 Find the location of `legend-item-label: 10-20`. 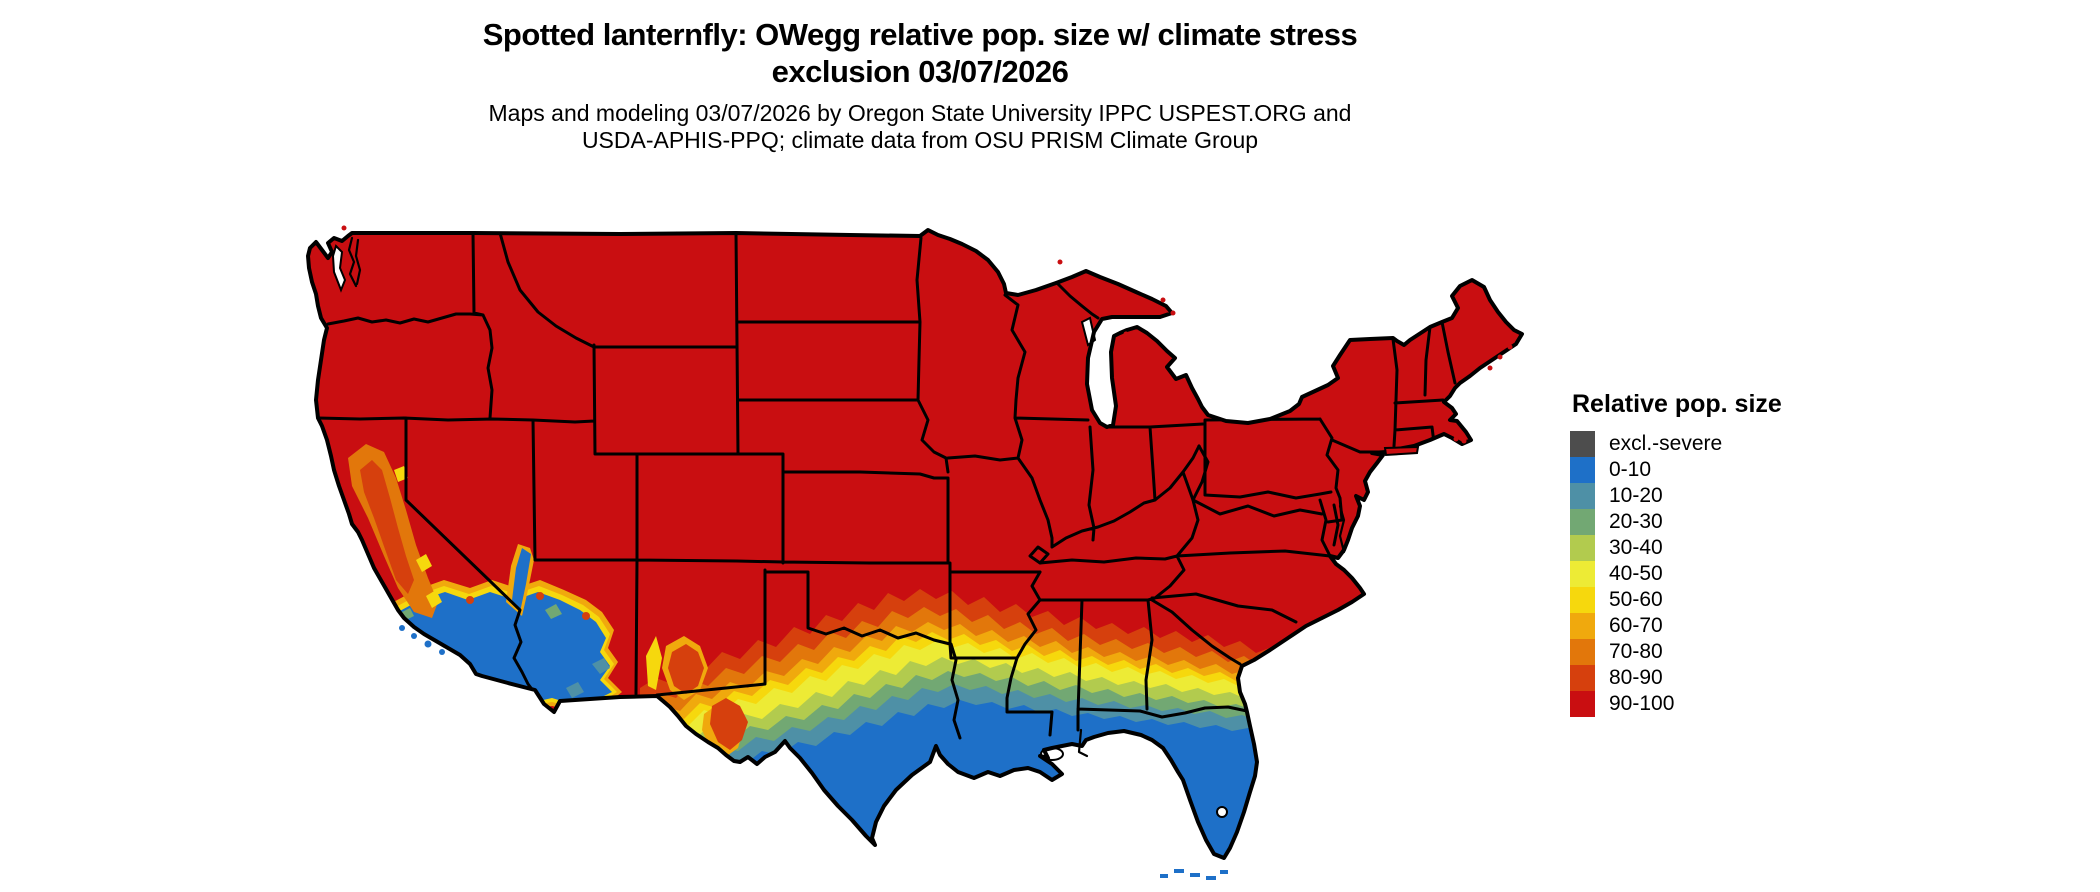

legend-item-label: 10-20 is located at coordinates (1636, 495).